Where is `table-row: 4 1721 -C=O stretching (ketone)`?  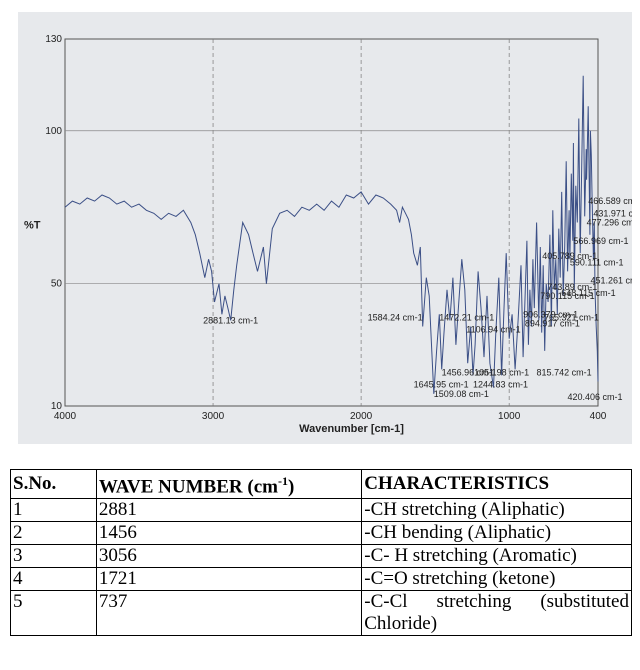 table-row: 4 1721 -C=O stretching (ketone) is located at coordinates (321, 579).